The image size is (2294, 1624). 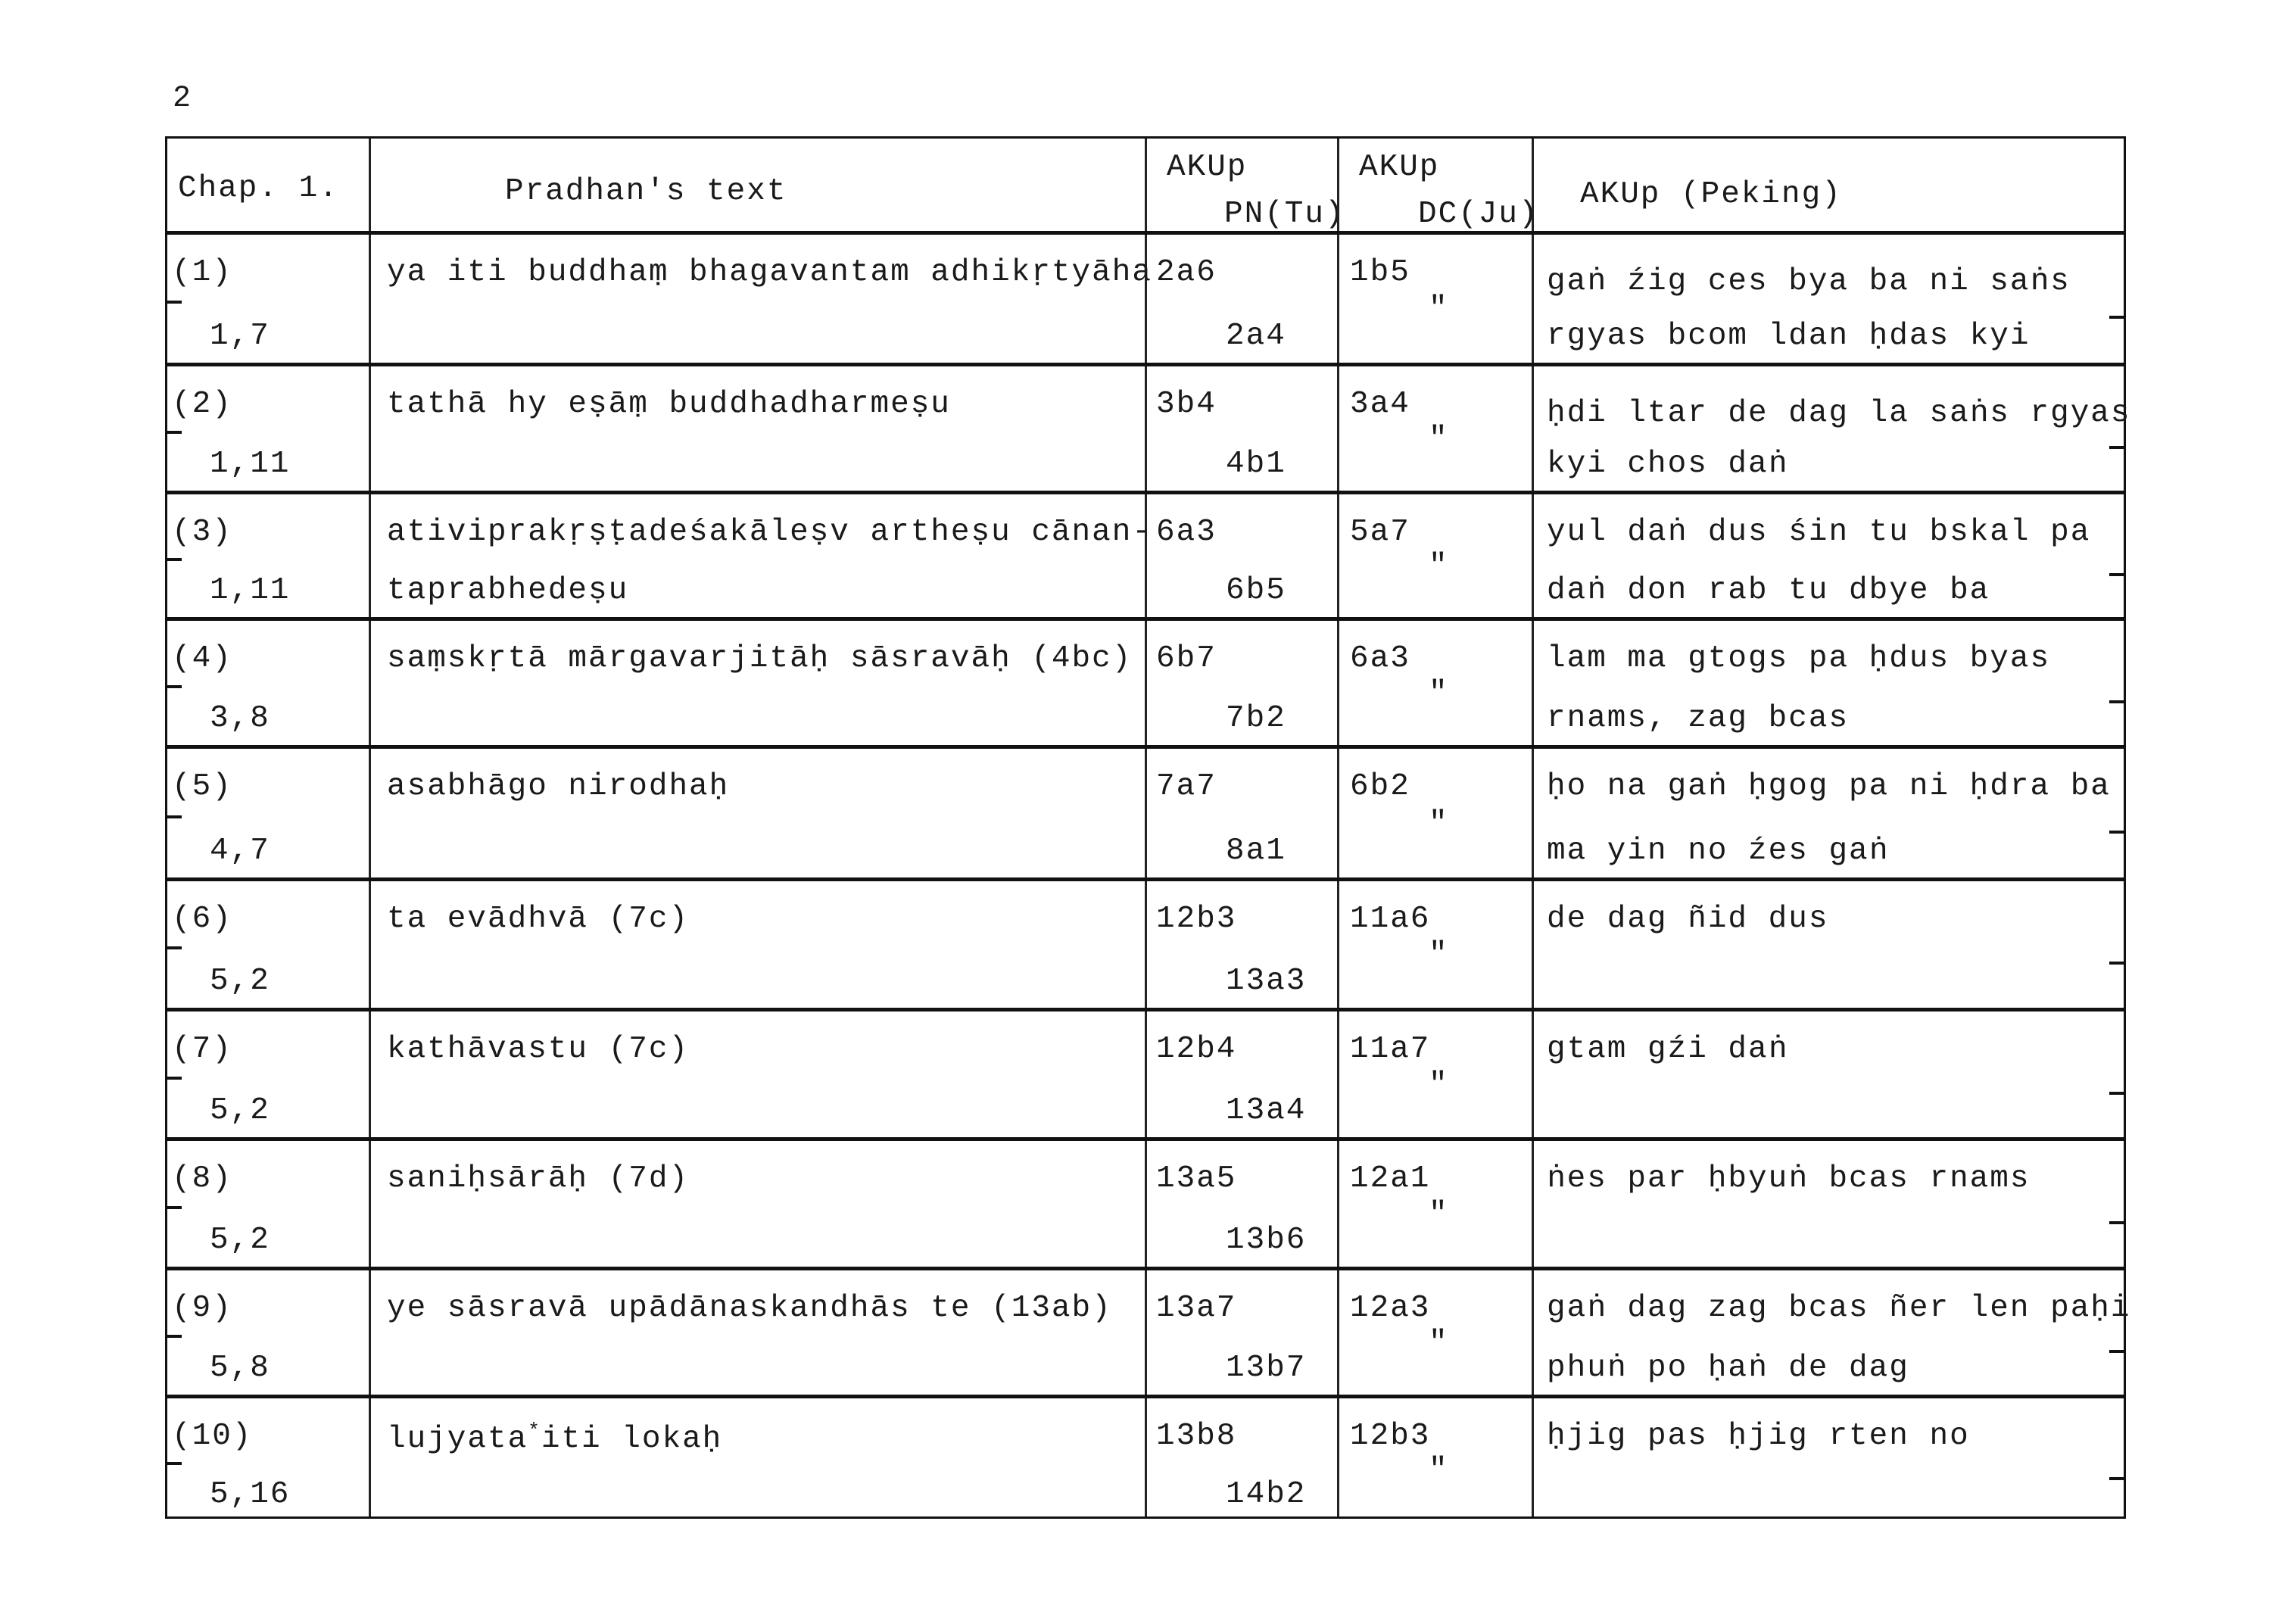 What do you see at coordinates (240, 336) in the screenshot?
I see `page-line-ref: 1,7` at bounding box center [240, 336].